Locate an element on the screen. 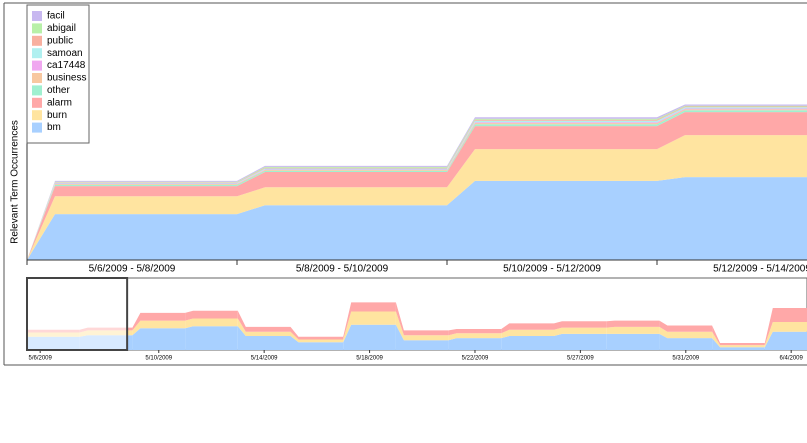  legend-label: abigail is located at coordinates (61, 28).